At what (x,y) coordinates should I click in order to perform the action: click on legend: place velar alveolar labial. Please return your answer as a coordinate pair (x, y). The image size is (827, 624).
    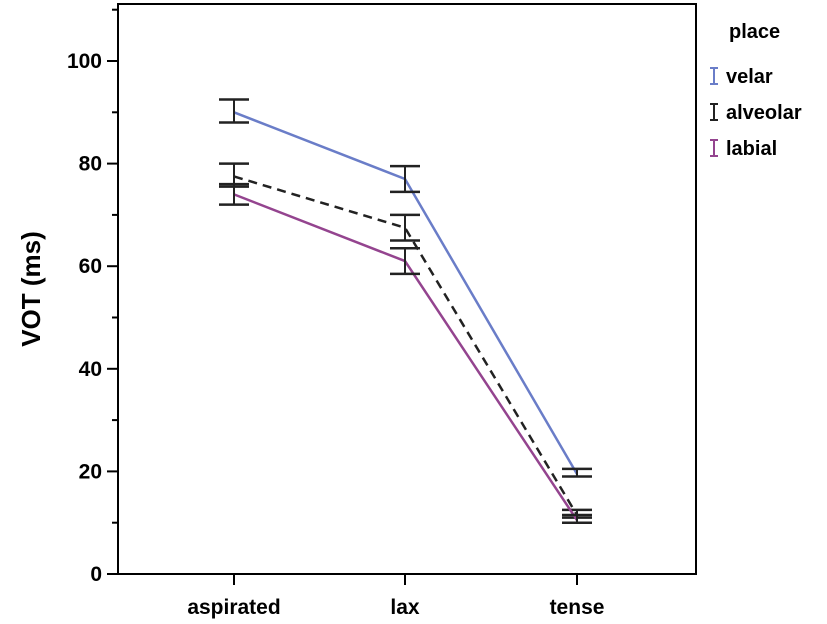
    Looking at the image, I should click on (756, 90).